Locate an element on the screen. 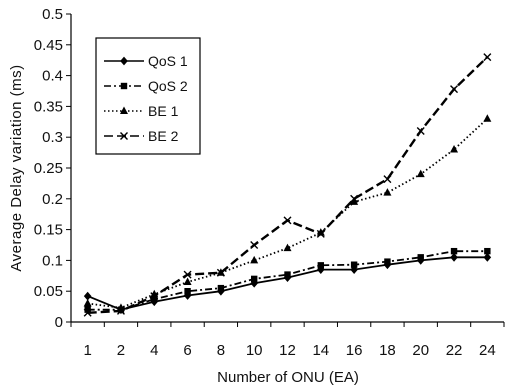 The height and width of the screenshot is (388, 512). y-tick-label: 0.25 is located at coordinates (48, 168).